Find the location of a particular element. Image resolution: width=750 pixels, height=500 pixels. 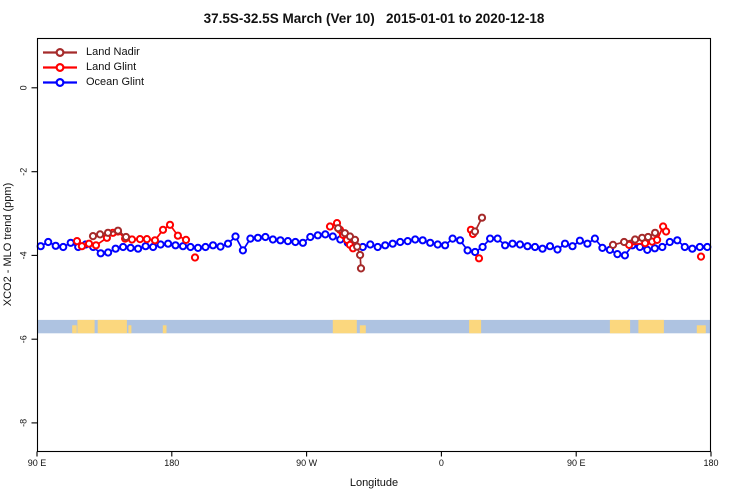

legend-item-ocean-glint: Ocean Glint is located at coordinates (93, 82).